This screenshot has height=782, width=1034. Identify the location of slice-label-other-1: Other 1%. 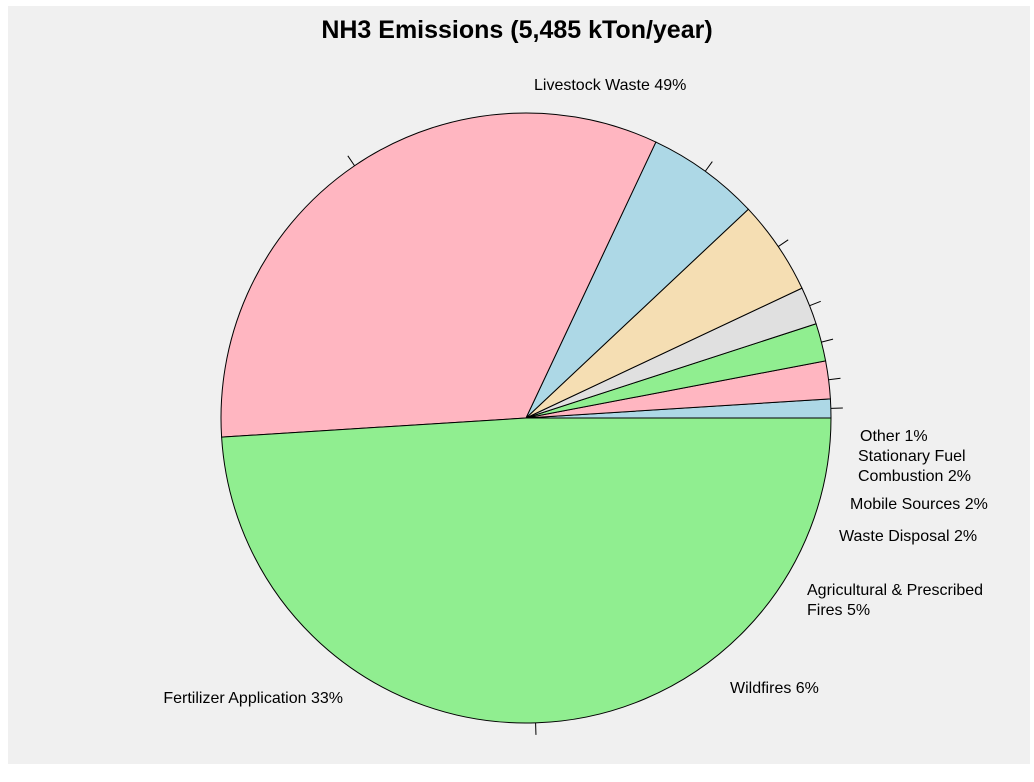
(894, 436).